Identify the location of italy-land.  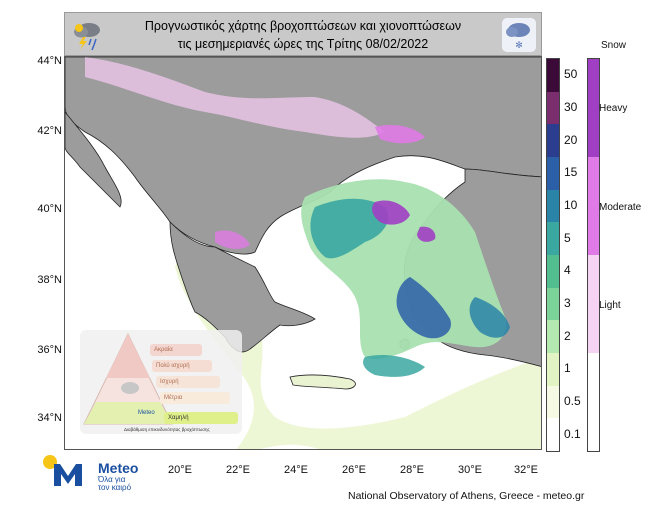
(93, 159).